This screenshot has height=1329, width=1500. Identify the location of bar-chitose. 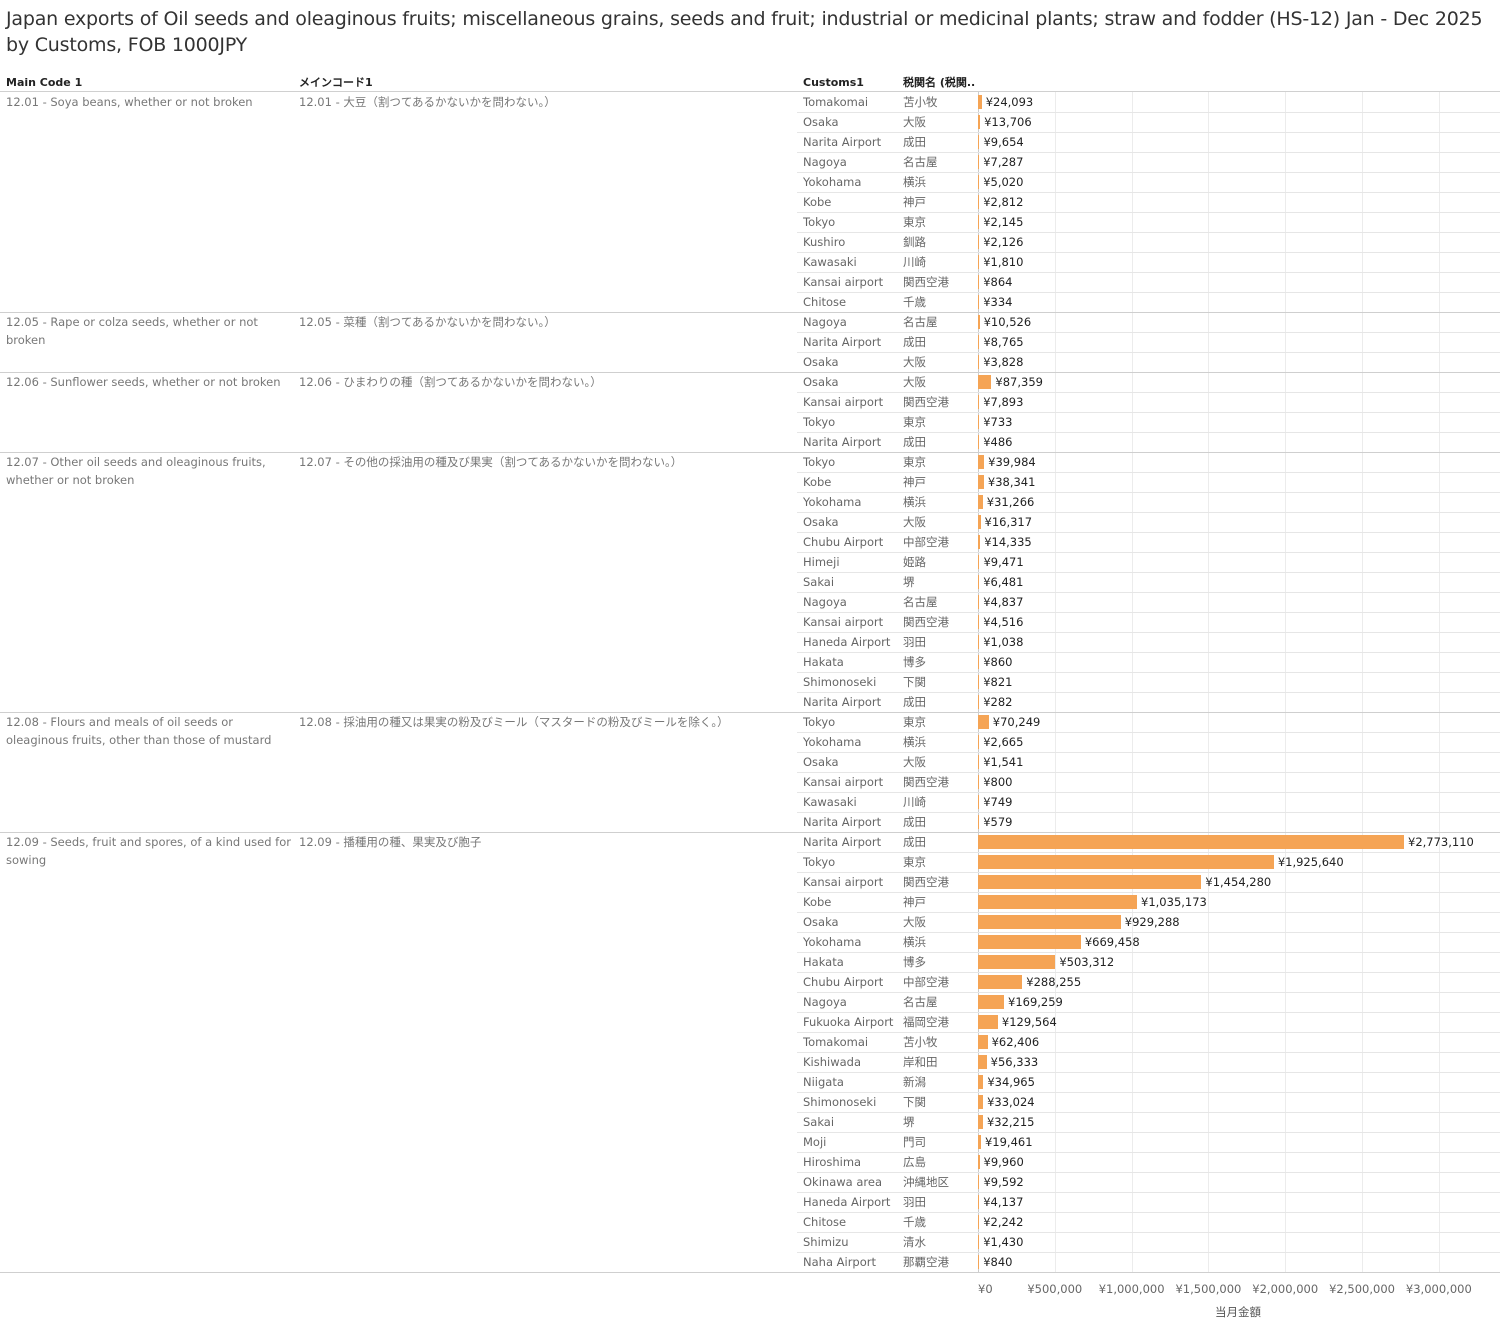
(979, 302).